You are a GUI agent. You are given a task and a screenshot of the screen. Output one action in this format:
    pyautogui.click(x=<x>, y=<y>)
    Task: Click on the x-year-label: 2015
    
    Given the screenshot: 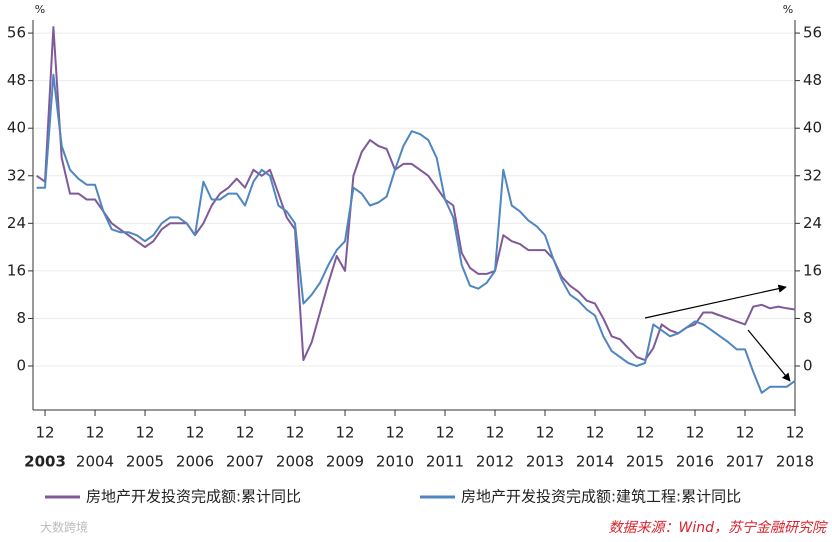 What is the action you would take?
    pyautogui.click(x=645, y=462)
    